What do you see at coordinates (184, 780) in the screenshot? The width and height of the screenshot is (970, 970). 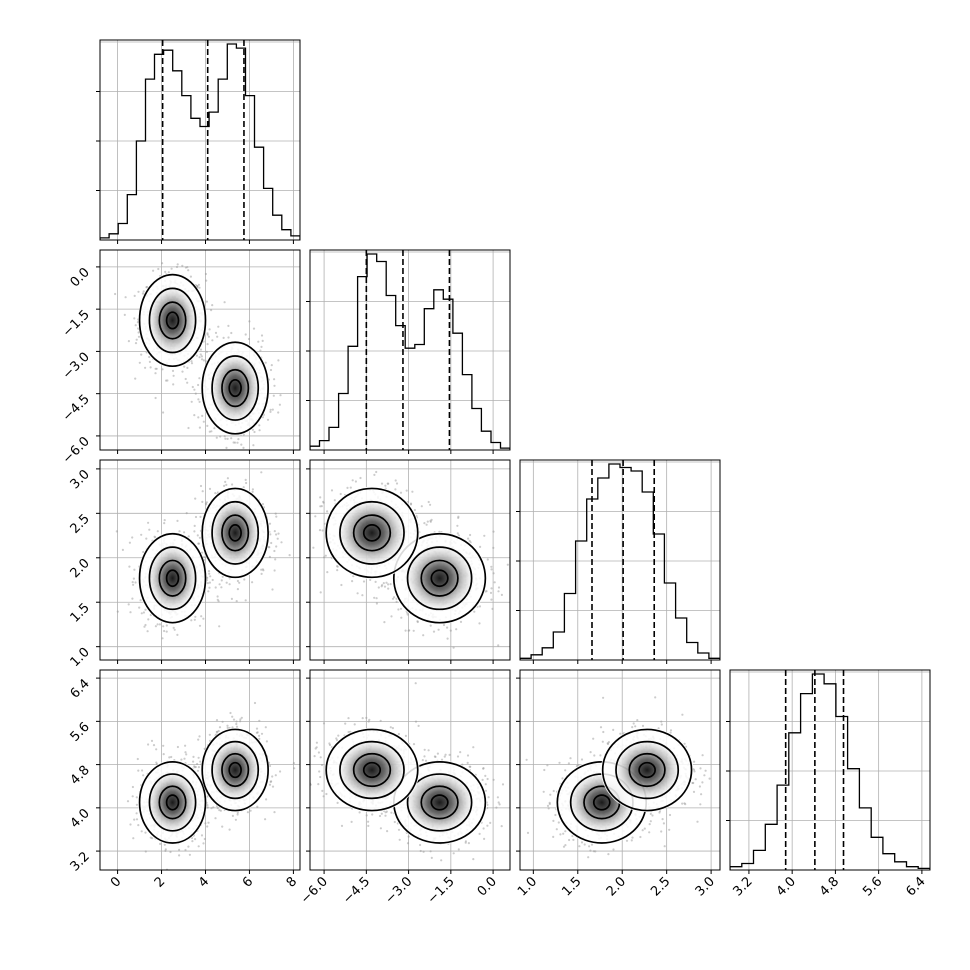 I see `panel-3-0: 0 2 4 6 83.24.04.85.66.4` at bounding box center [184, 780].